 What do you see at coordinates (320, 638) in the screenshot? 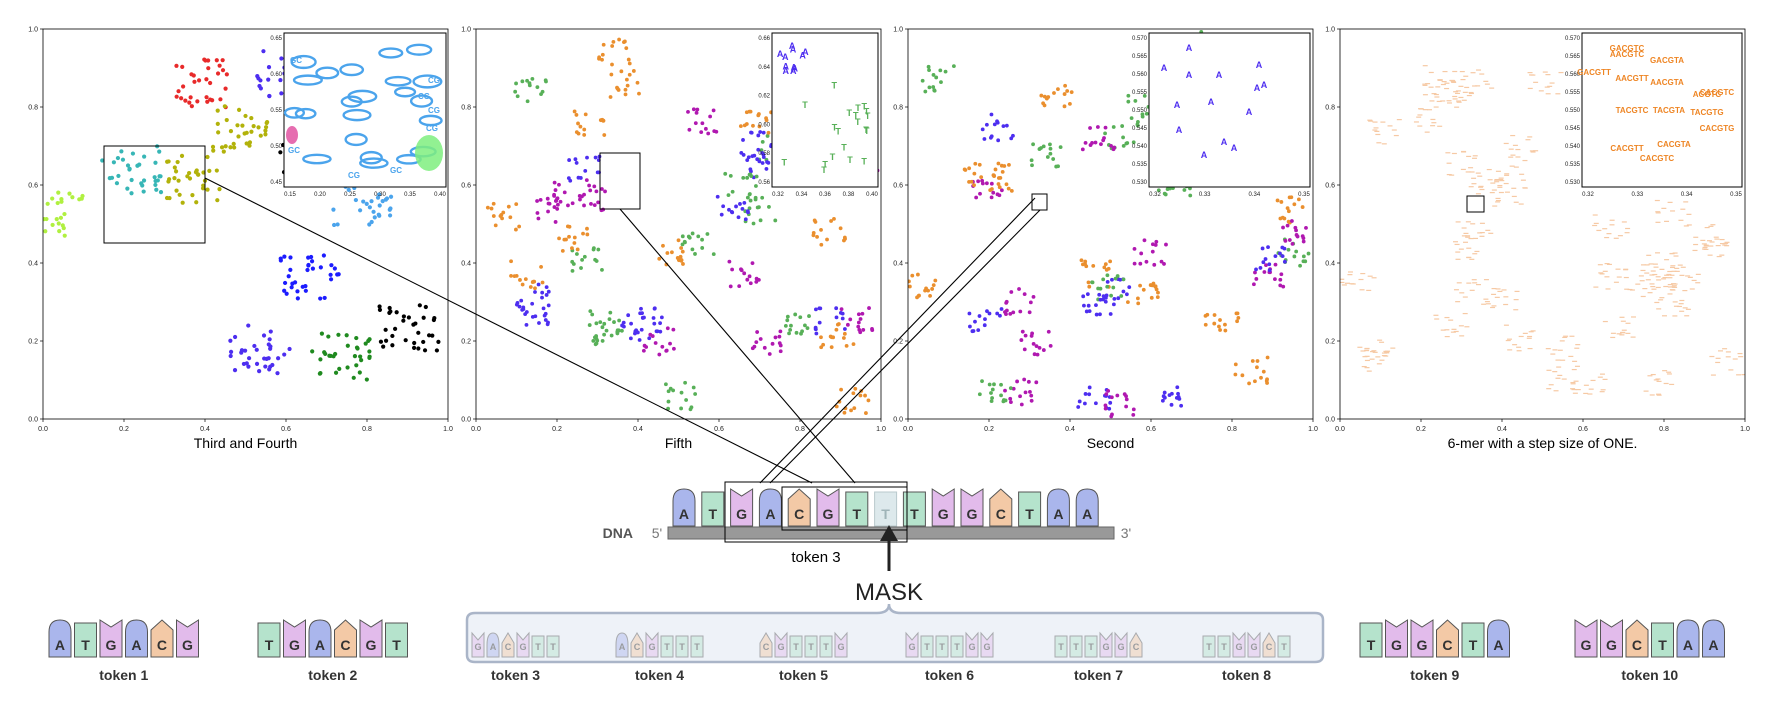
I see `nucleotide-A: A` at bounding box center [320, 638].